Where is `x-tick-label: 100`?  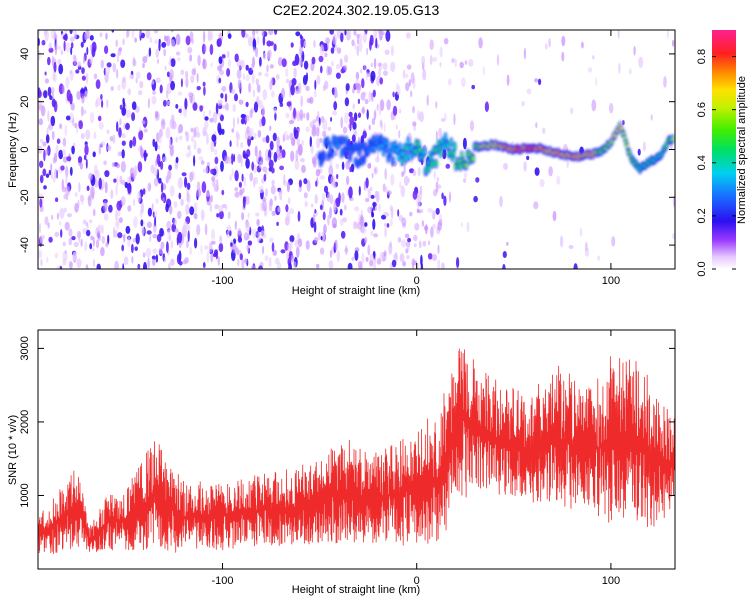
x-tick-label: 100 is located at coordinates (611, 281).